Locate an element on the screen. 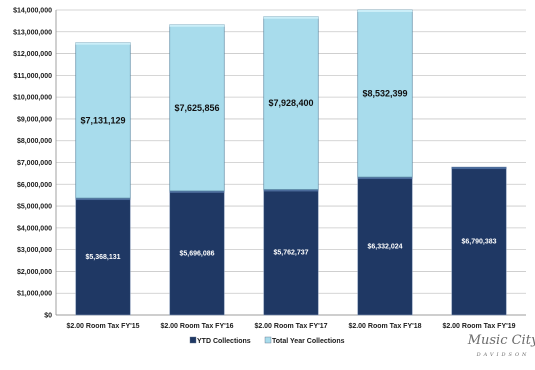  y-tick-label: $5,000,000 is located at coordinates (34, 207).